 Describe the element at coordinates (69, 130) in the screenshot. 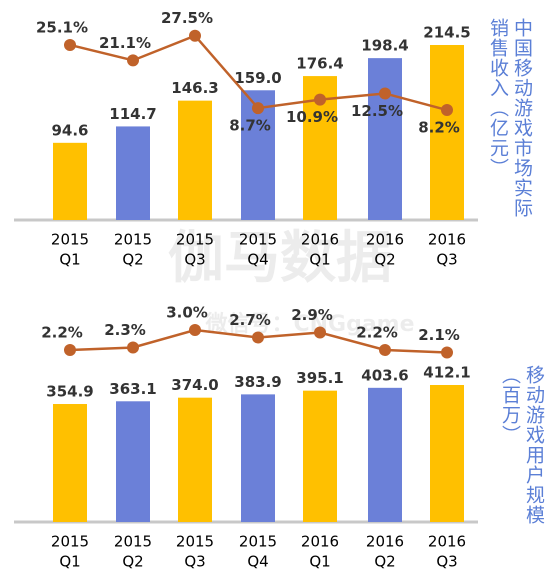

I see `bar-label: 94.6` at that location.